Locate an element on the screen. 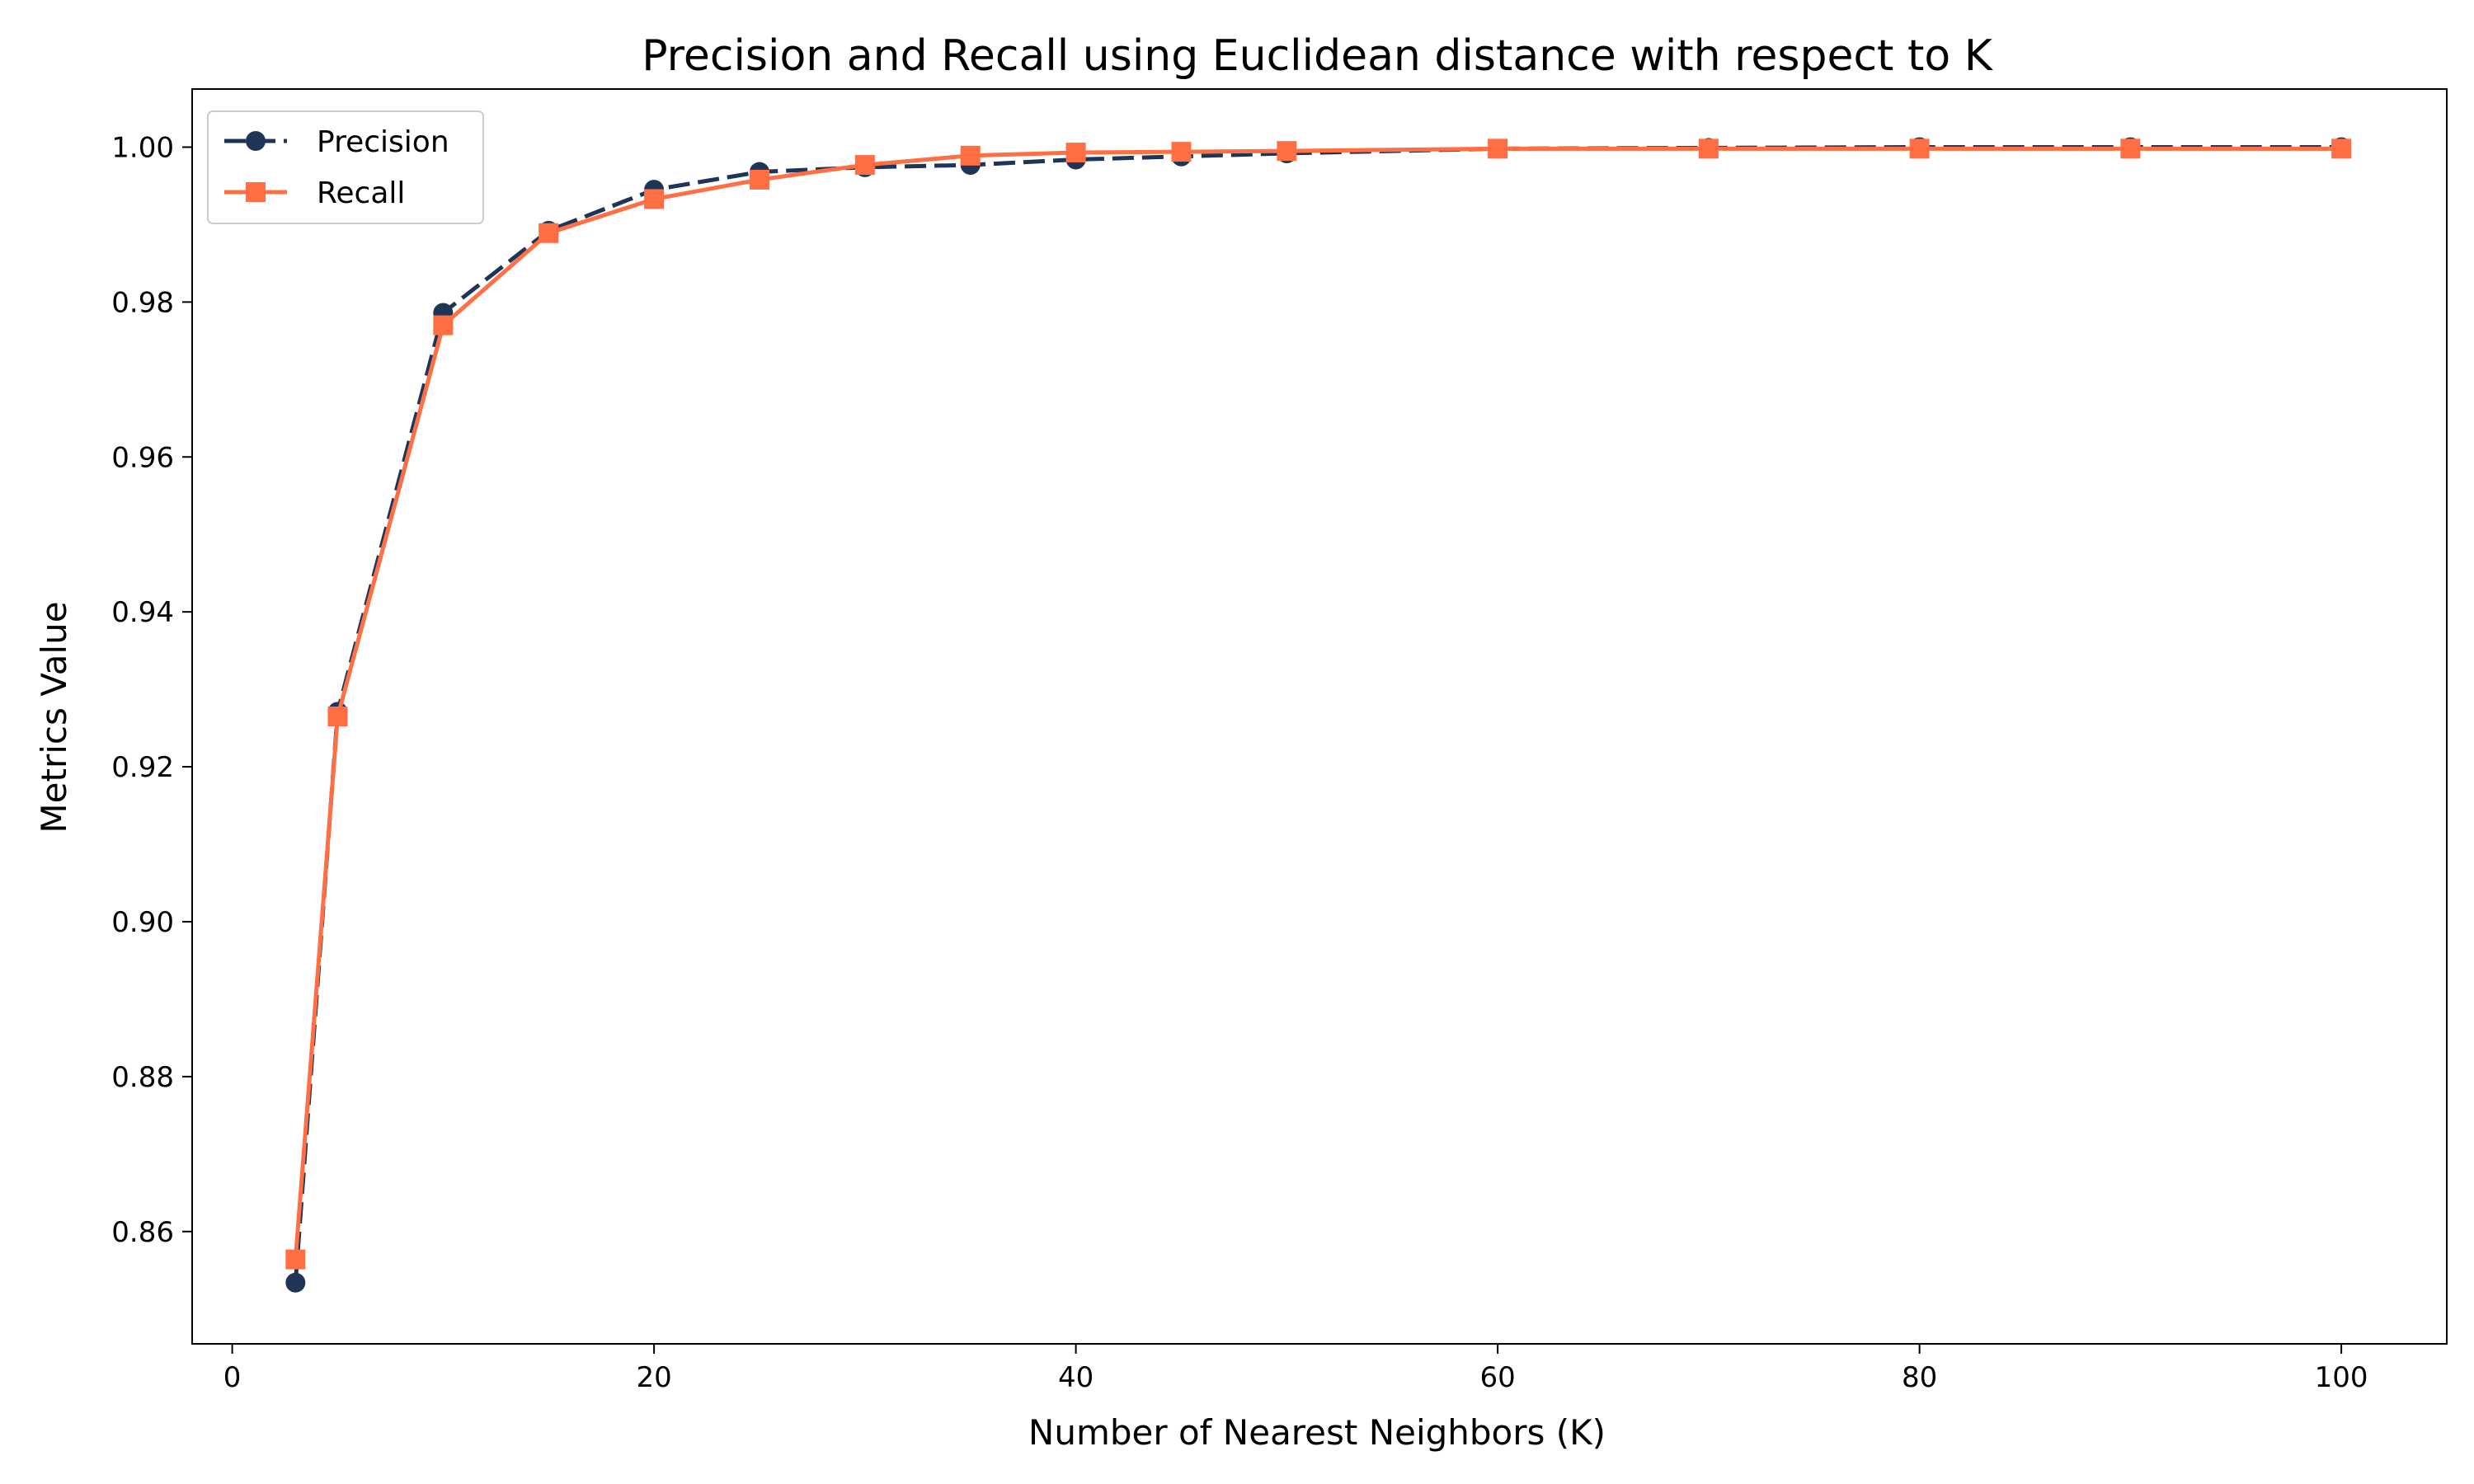  x-tick-label: 0 is located at coordinates (232, 1377).